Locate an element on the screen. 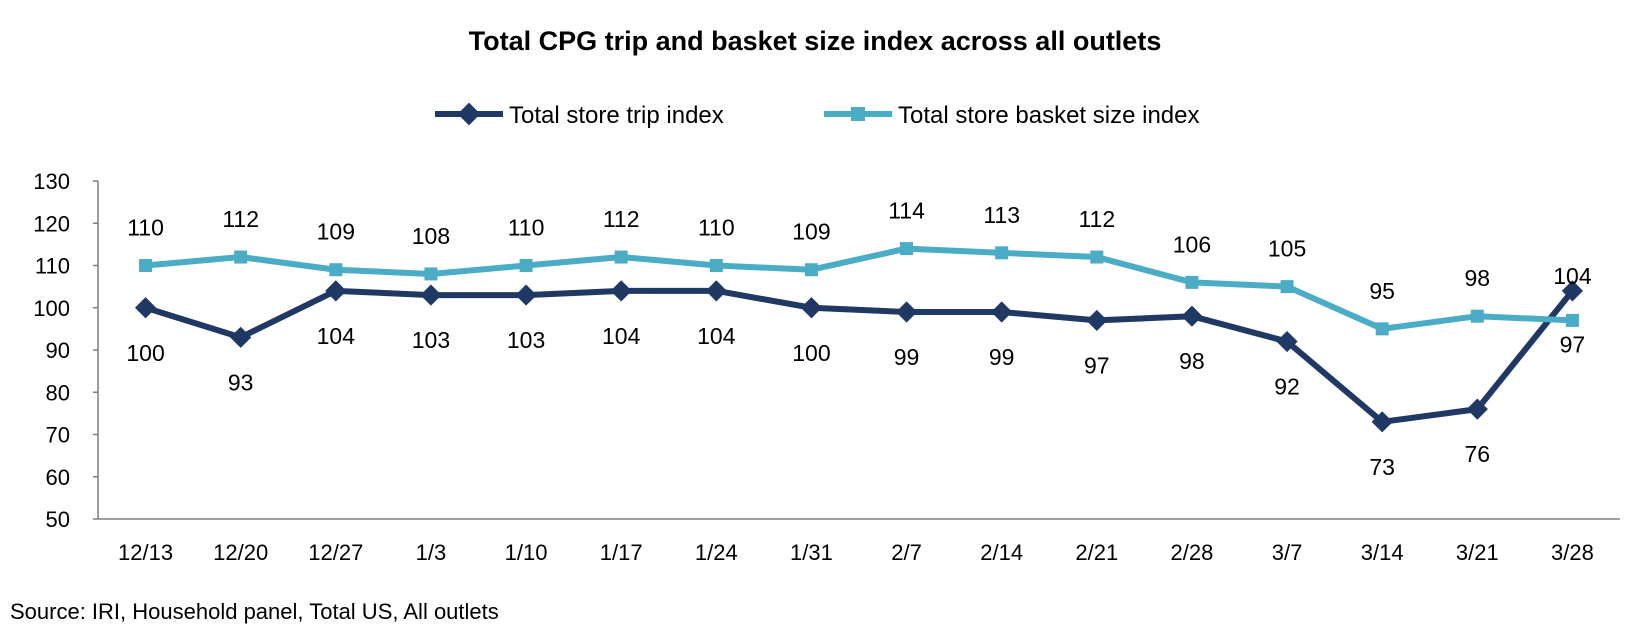 This screenshot has width=1630, height=633. x-tick-label: 2/28 is located at coordinates (1192, 552).